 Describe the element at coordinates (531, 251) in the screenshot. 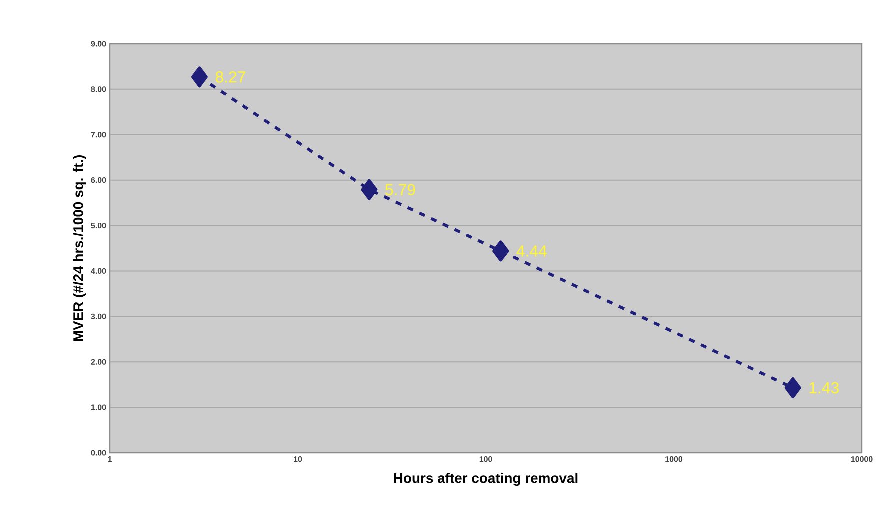

I see `data-label: 4.44` at that location.